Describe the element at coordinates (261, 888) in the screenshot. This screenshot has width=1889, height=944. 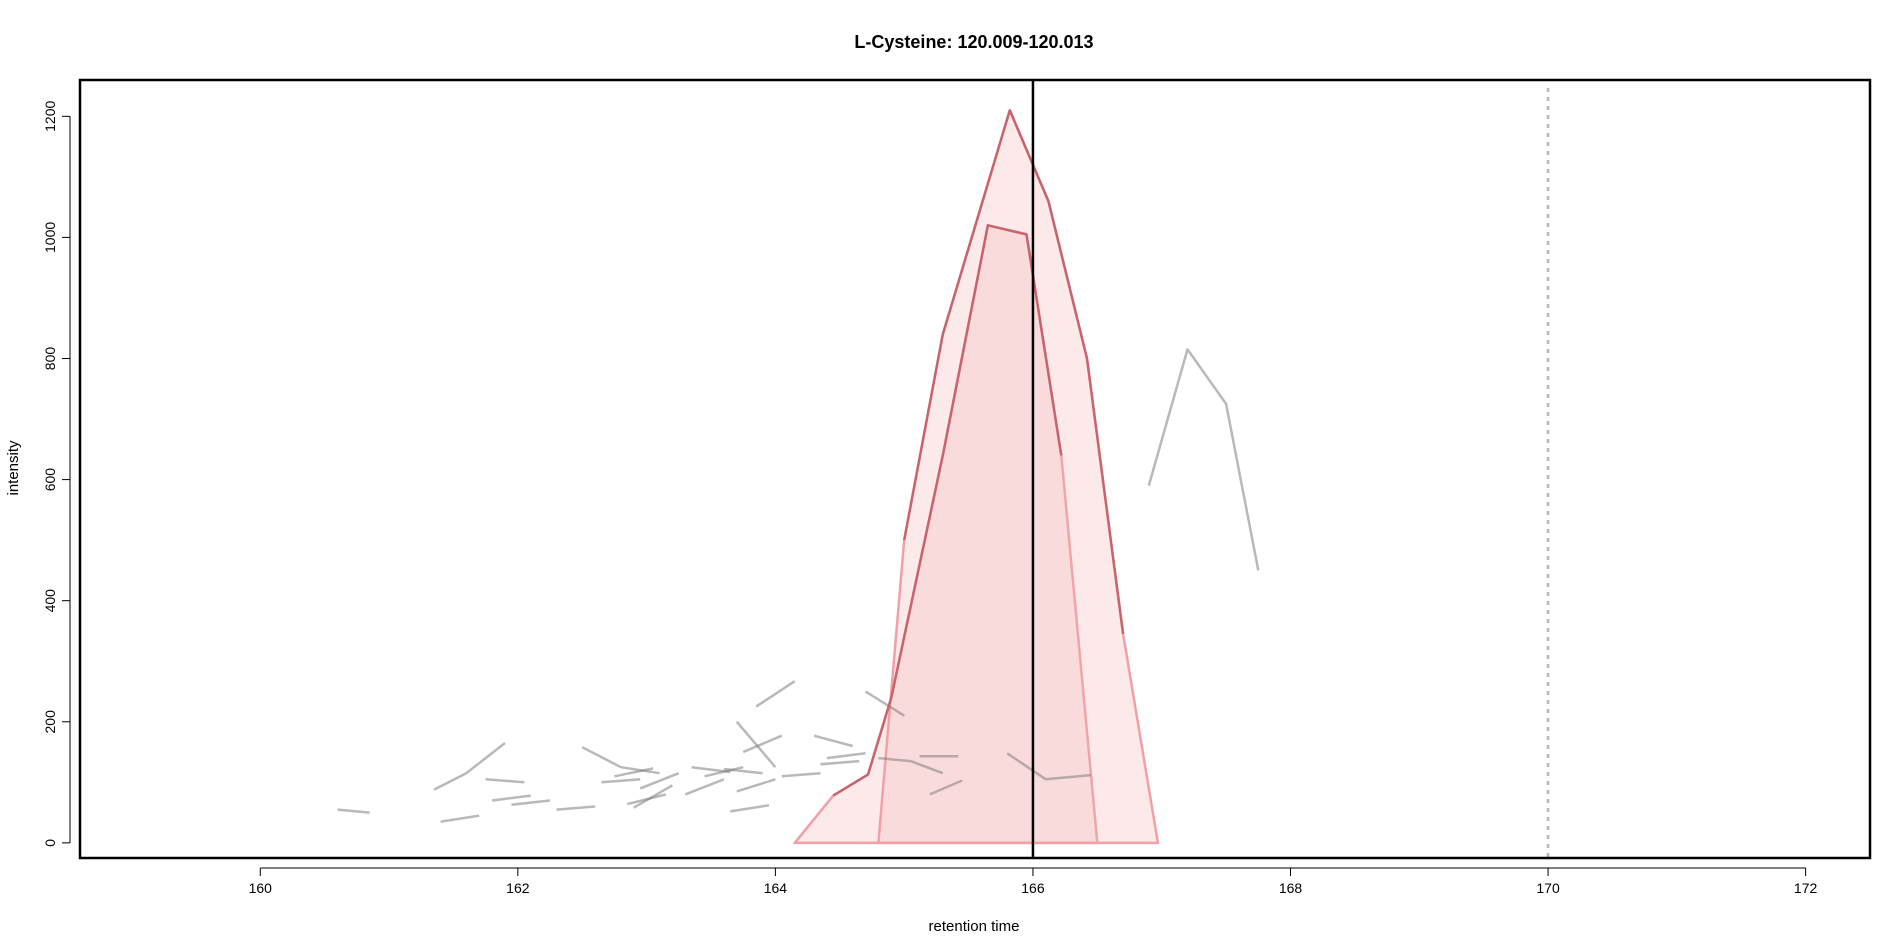
I see `x-tick-label: 160` at that location.